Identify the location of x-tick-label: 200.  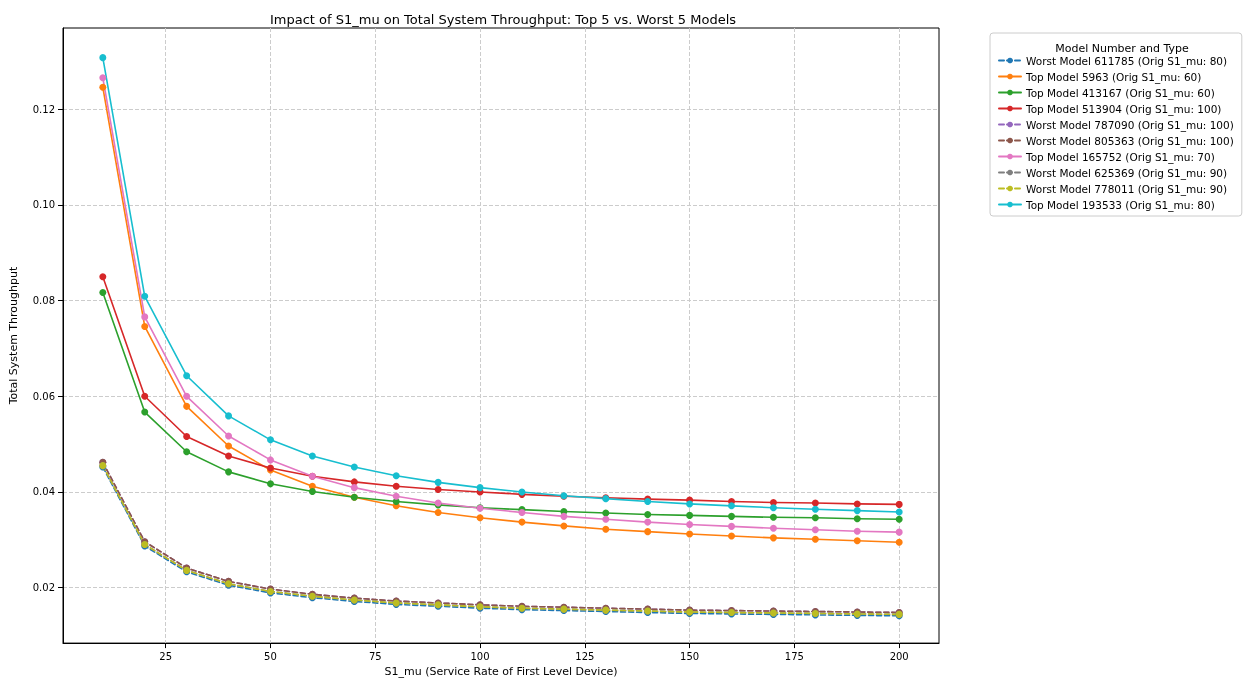
(899, 656).